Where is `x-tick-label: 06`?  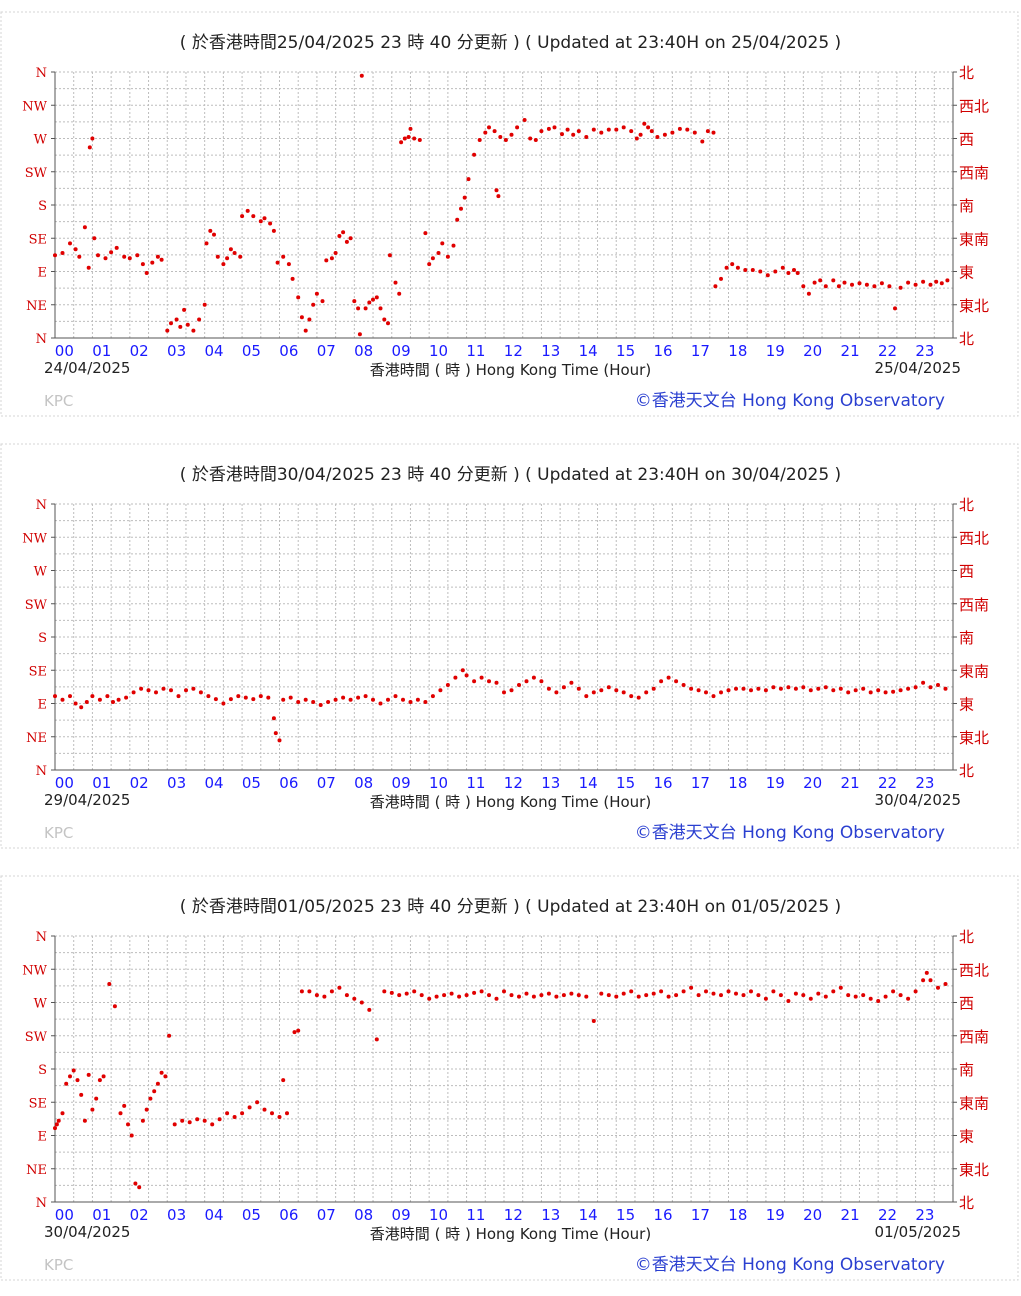
x-tick-label: 06 is located at coordinates (288, 351).